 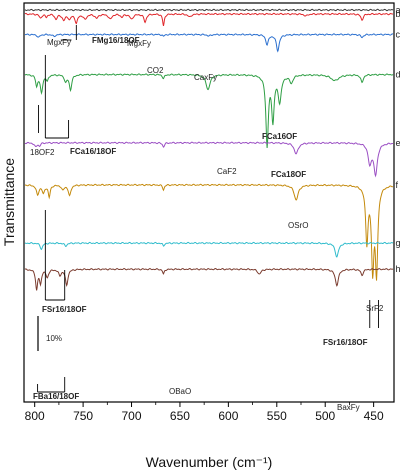 What do you see at coordinates (205, 77) in the screenshot?
I see `annotation-caxfy: CaxFy` at bounding box center [205, 77].